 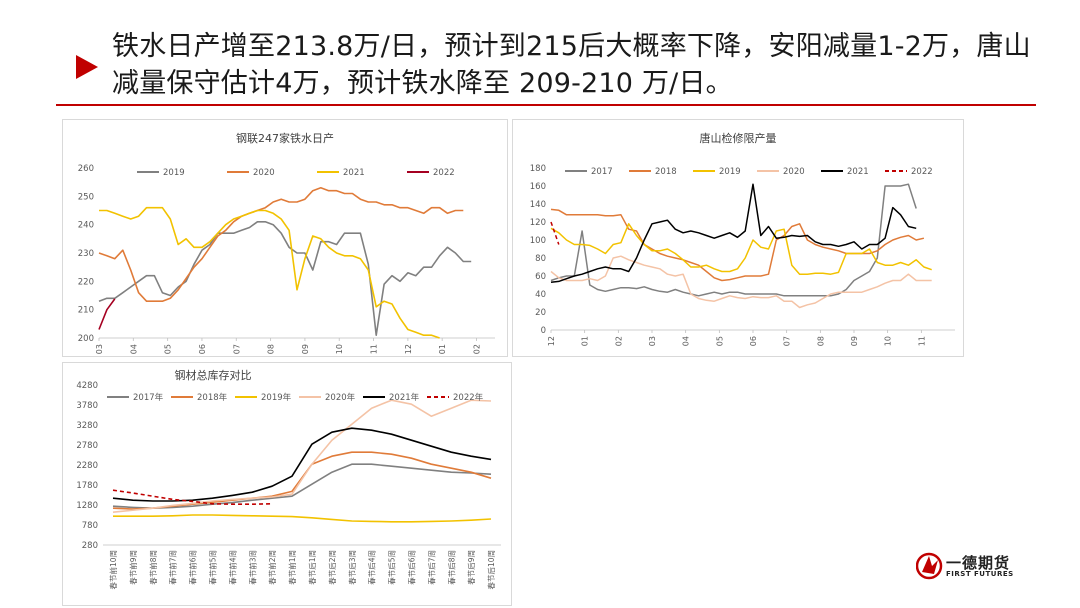 I want to click on legend-label: 2017年, so click(x=148, y=397).